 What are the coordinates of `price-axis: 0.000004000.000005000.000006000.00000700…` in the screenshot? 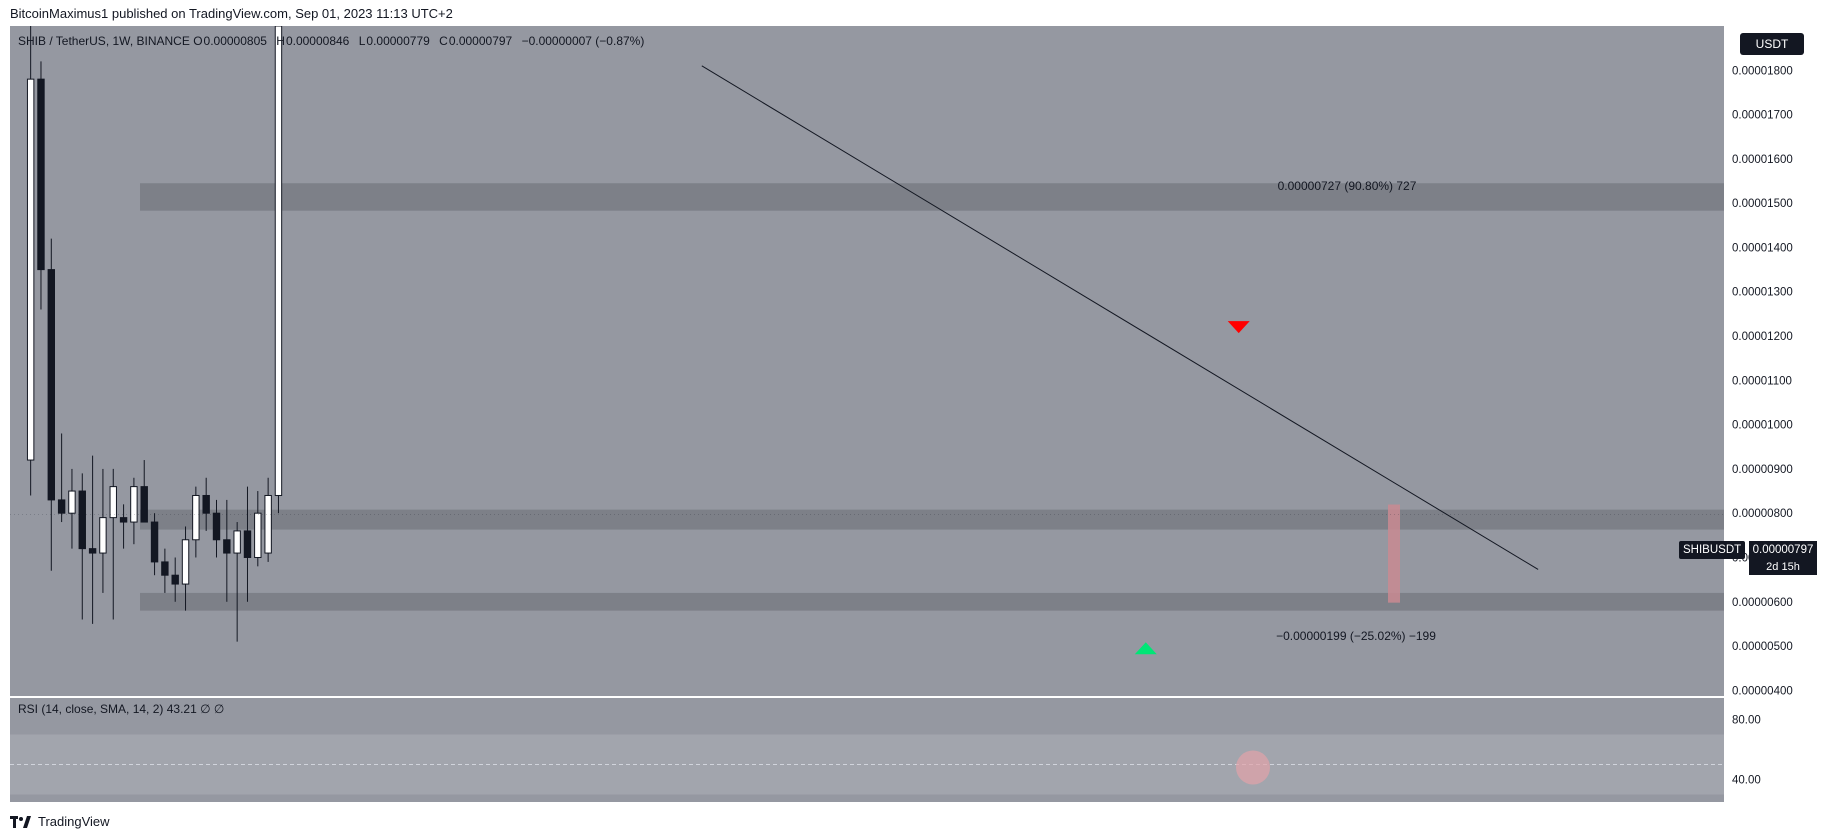 It's located at (1762, 381).